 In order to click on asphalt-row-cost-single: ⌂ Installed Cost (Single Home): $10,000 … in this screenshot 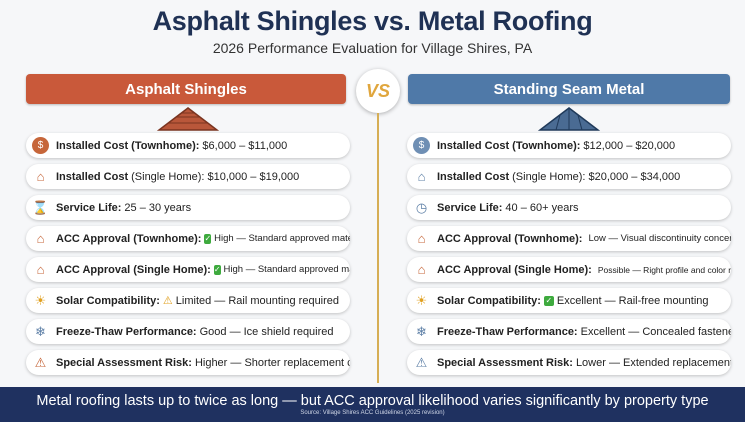, I will do `click(188, 176)`.